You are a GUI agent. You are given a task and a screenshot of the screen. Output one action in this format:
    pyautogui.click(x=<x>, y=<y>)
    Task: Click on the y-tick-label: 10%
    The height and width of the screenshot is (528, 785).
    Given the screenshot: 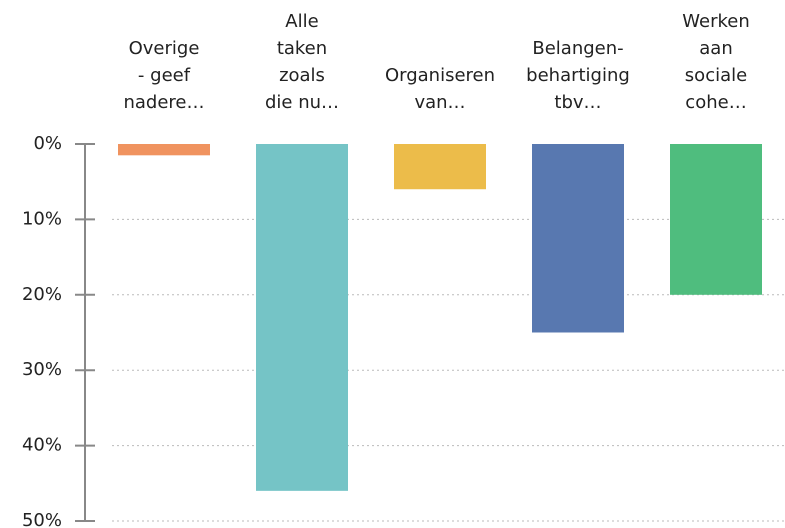 What is the action you would take?
    pyautogui.click(x=42, y=218)
    